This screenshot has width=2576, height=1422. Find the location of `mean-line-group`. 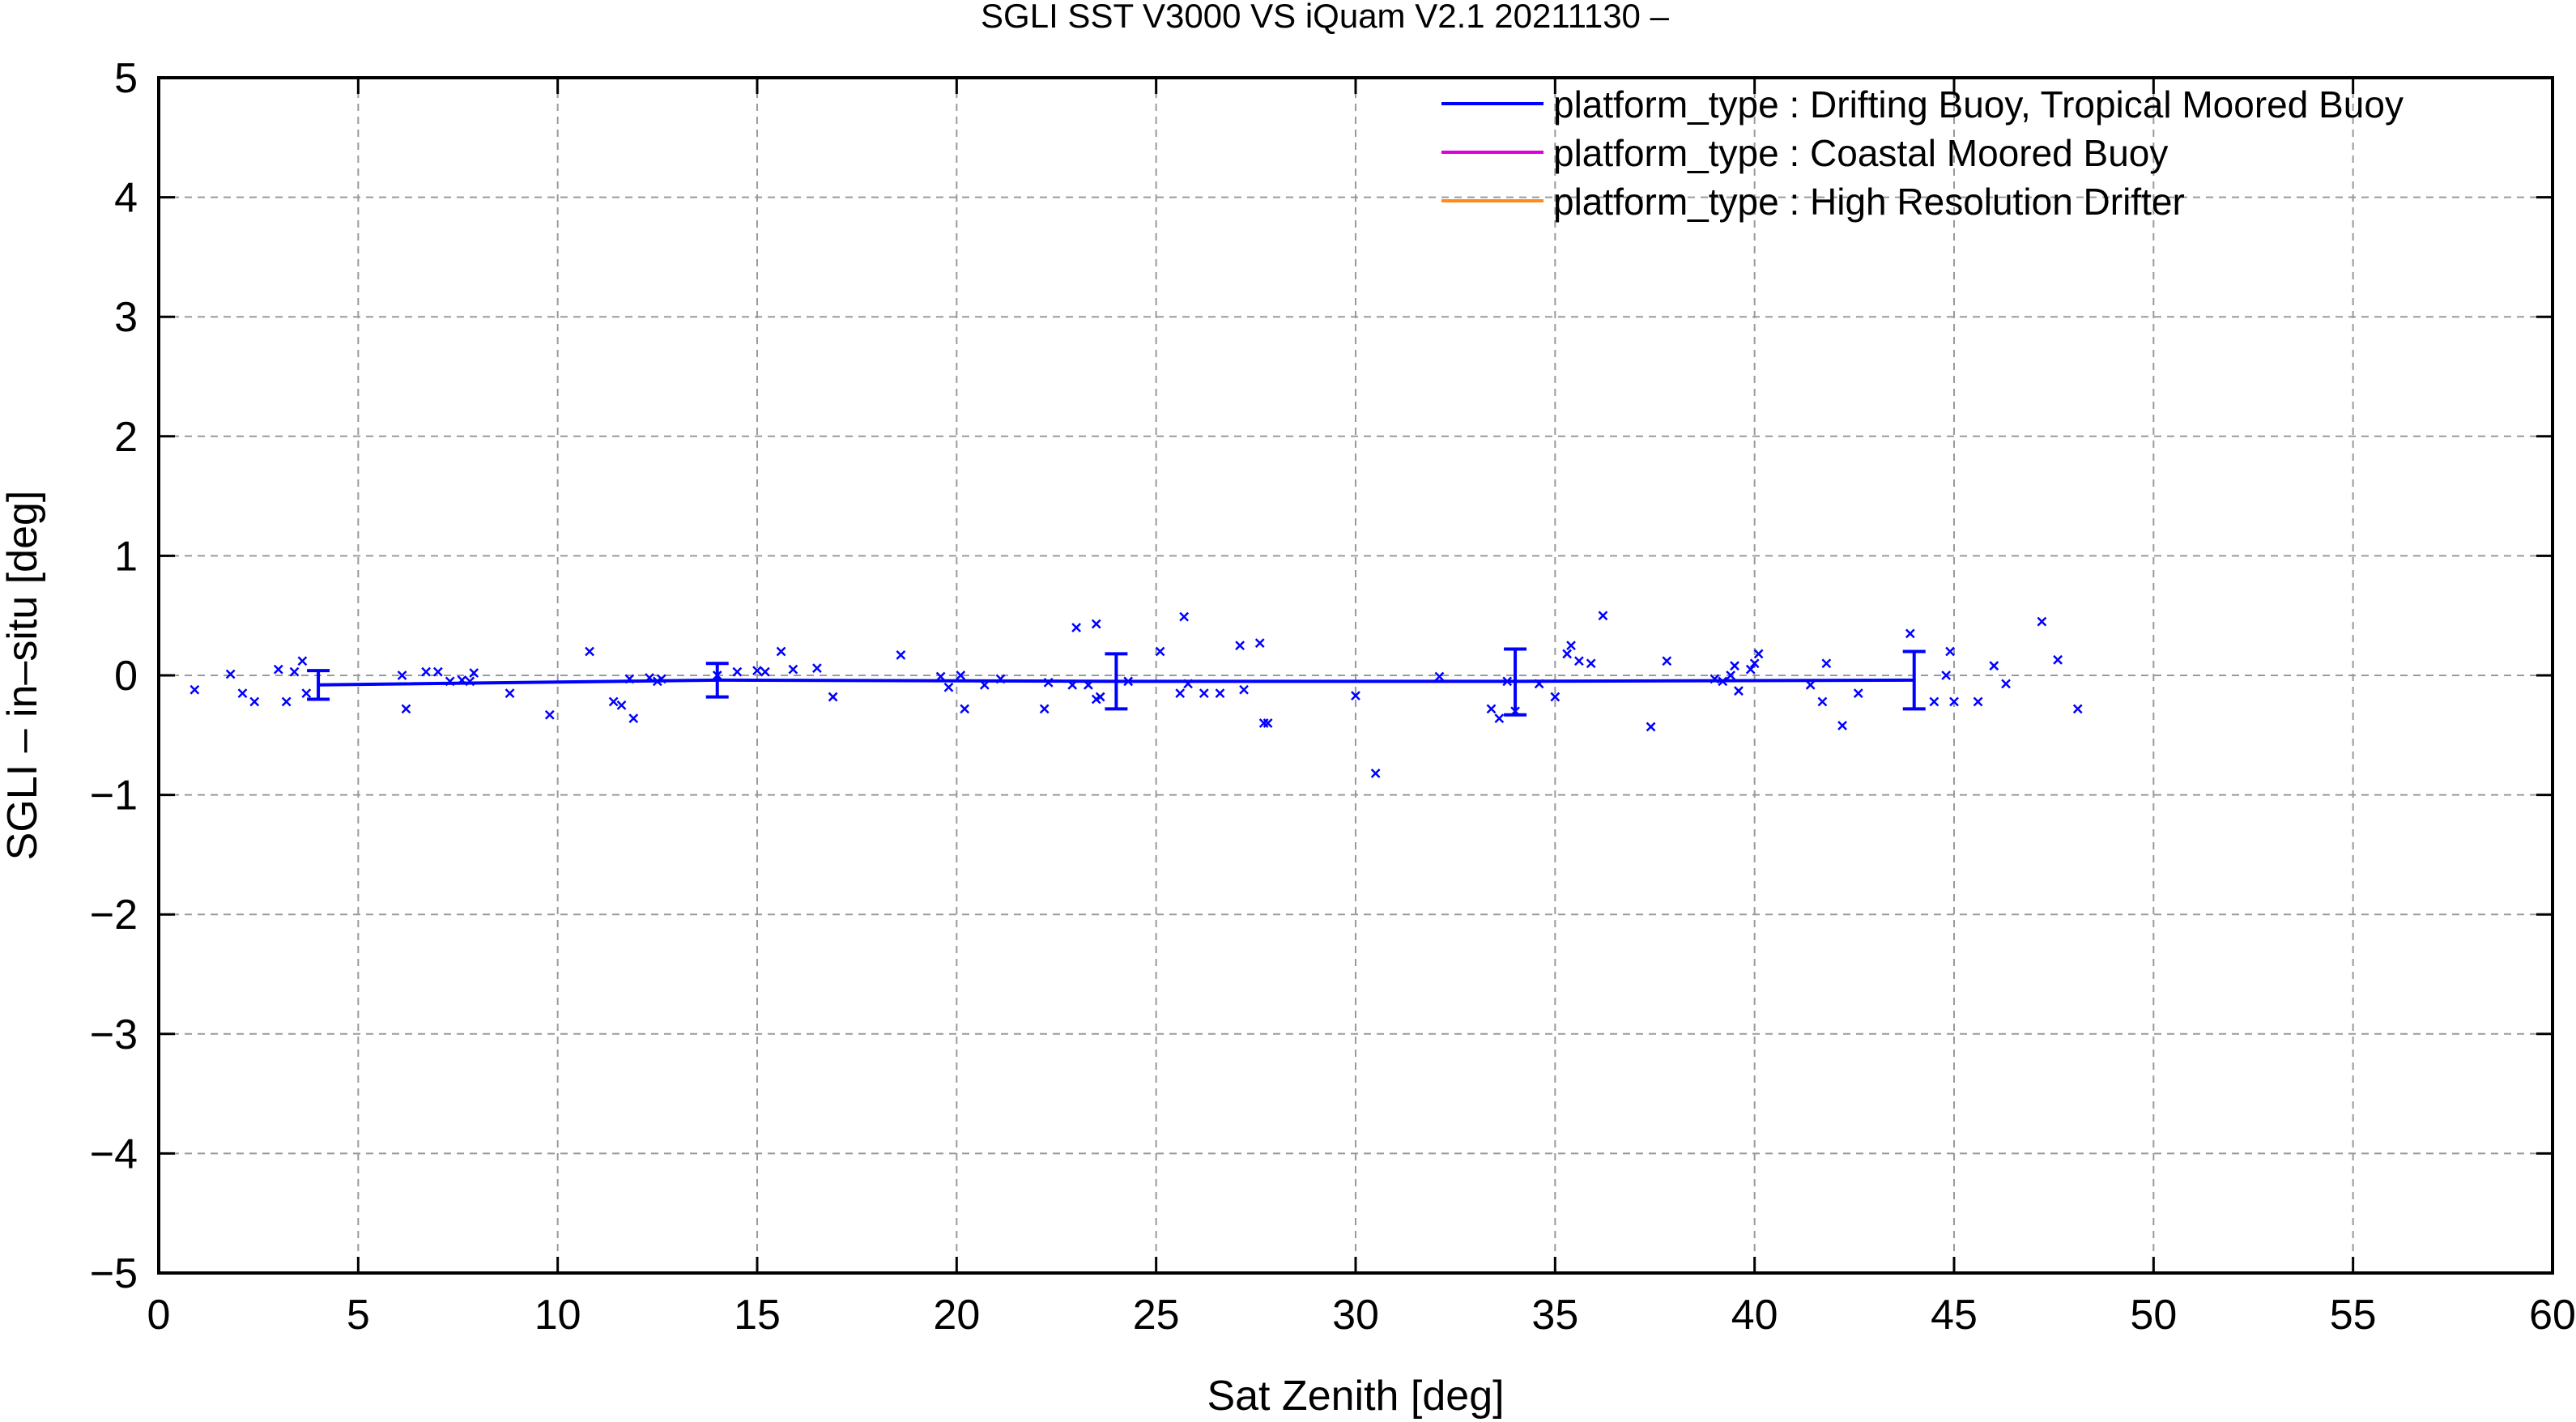

mean-line-group is located at coordinates (1116, 682).